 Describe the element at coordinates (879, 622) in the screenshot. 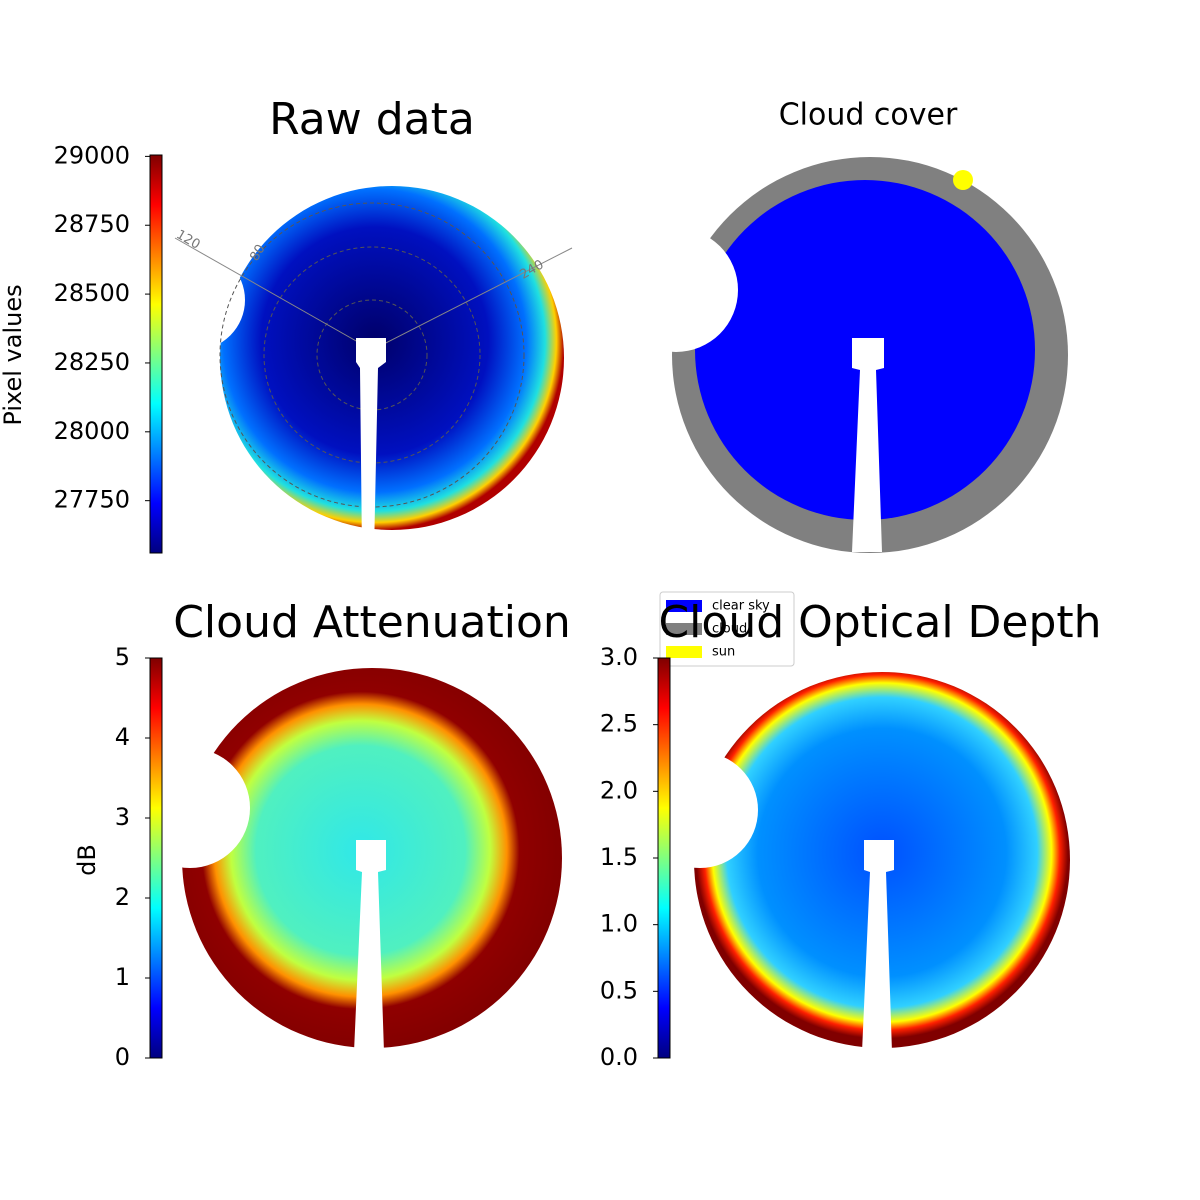

I see `panel-title: Cloud Optical Depth` at that location.